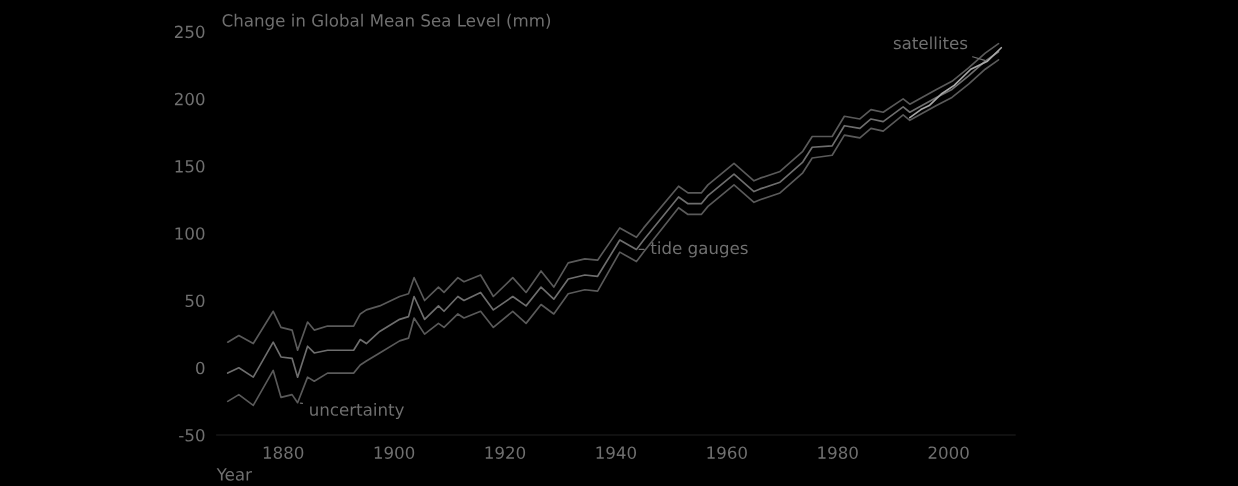 This screenshot has width=1238, height=486. I want to click on x-tick-label: 1920, so click(505, 452).